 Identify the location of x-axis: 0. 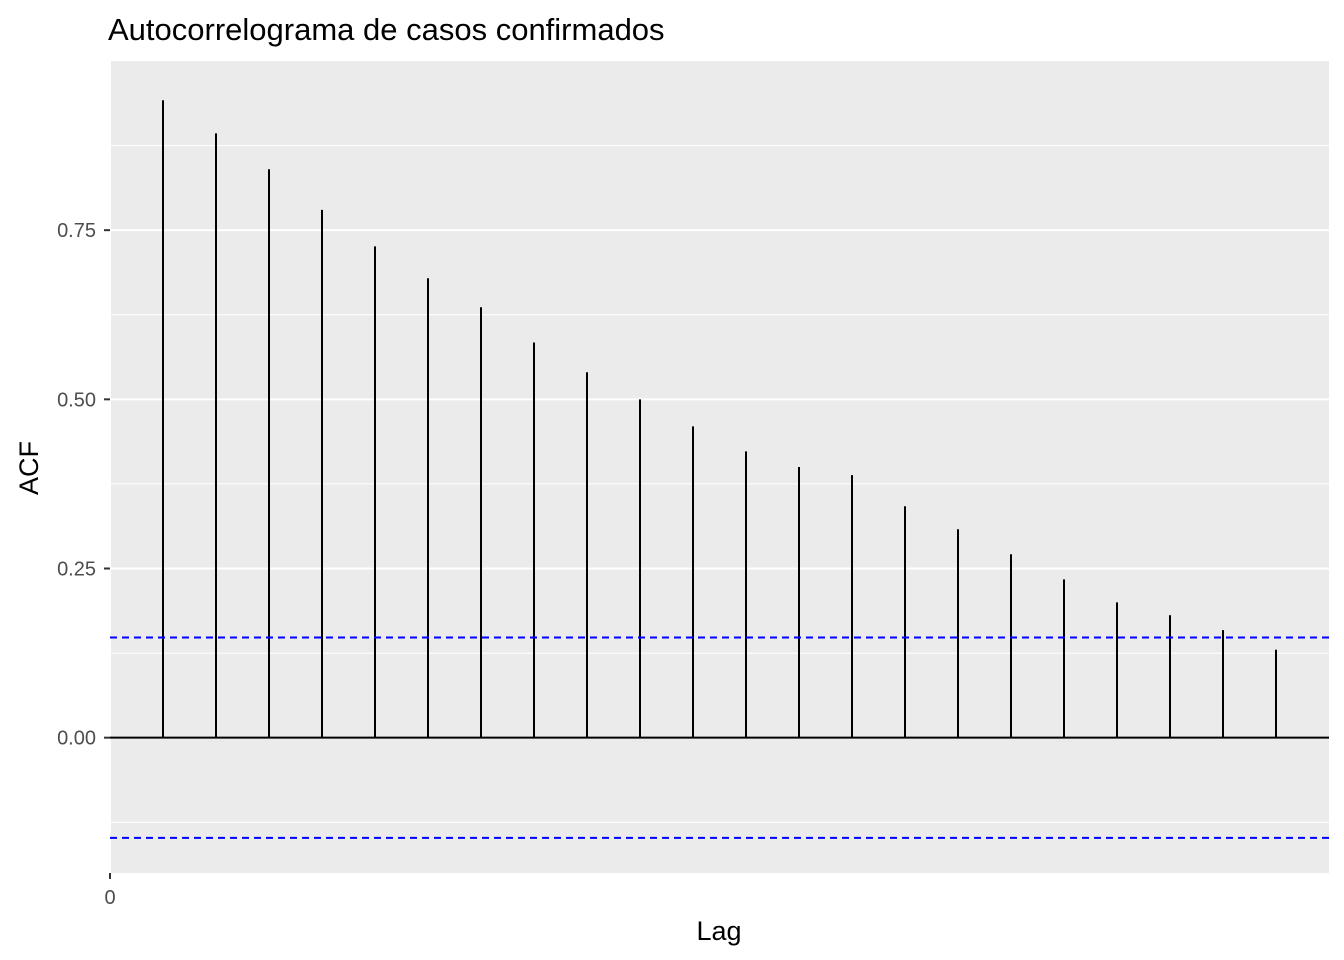
(110, 891).